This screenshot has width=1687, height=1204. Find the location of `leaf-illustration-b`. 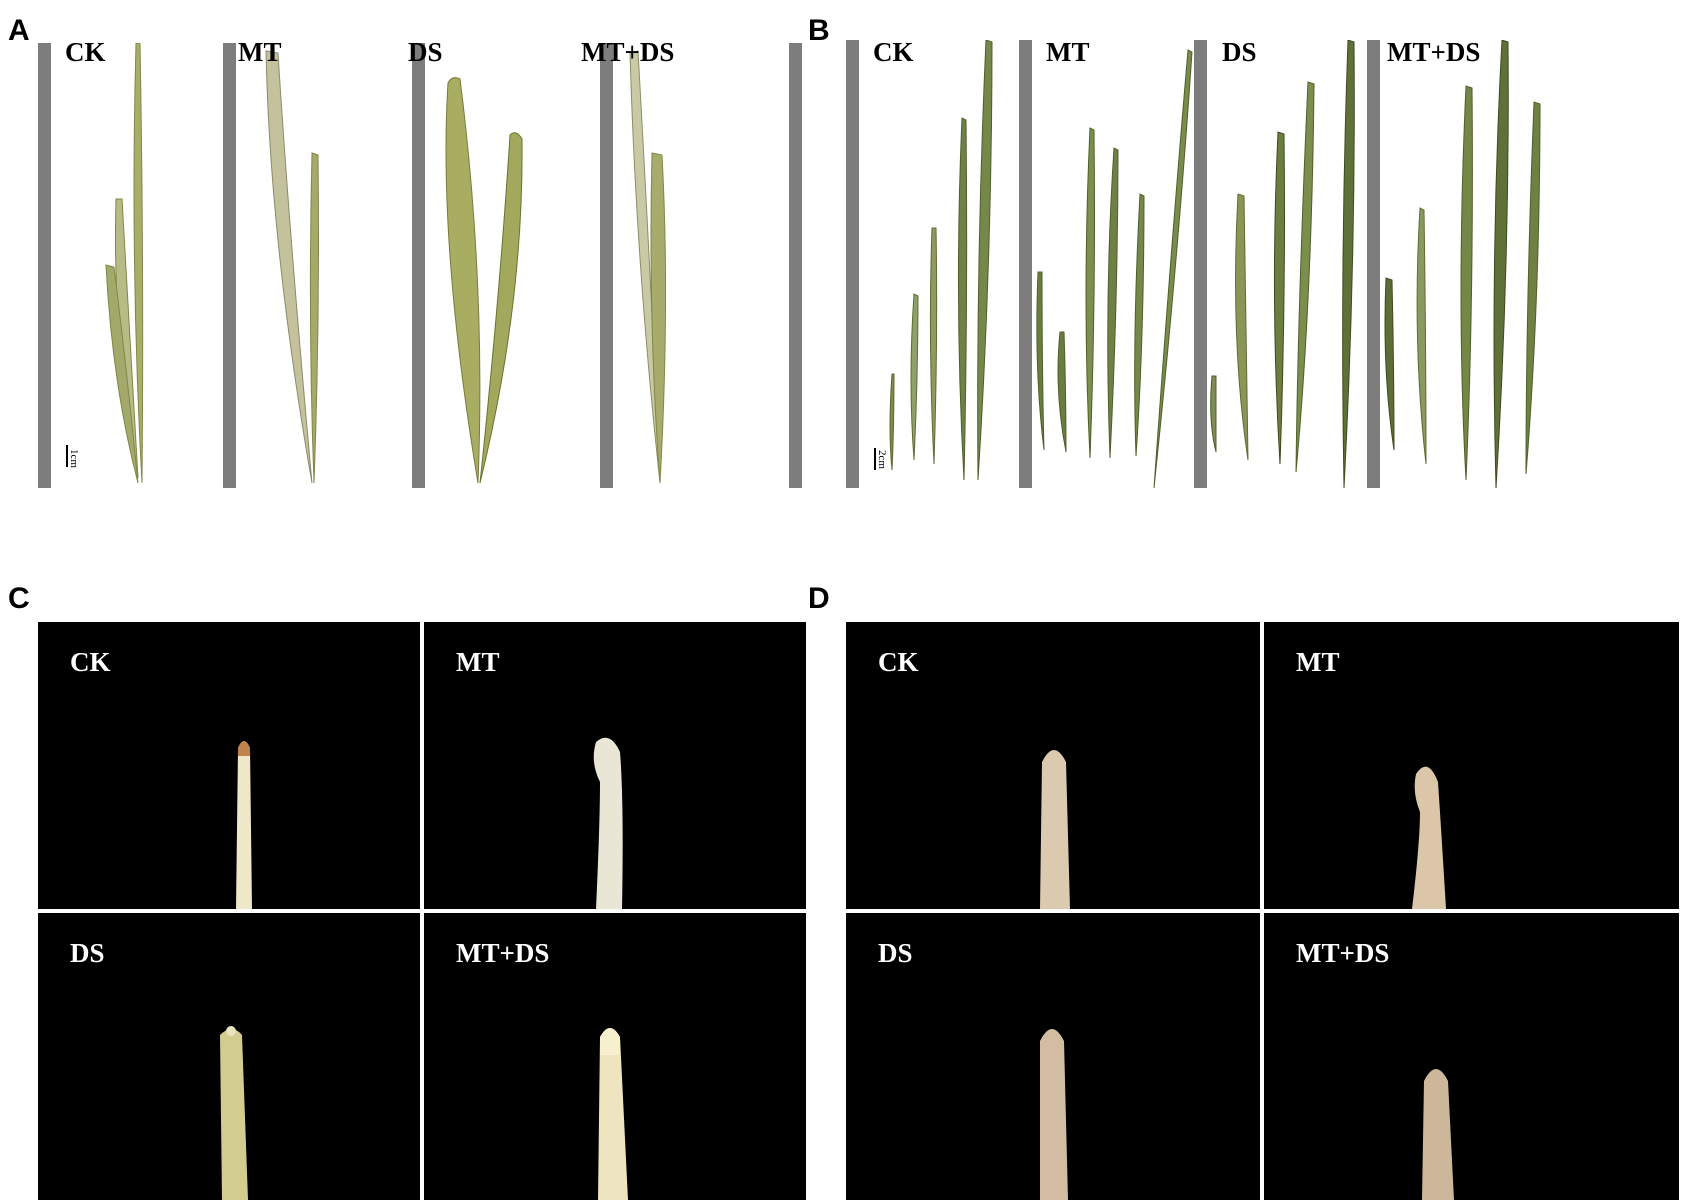

leaf-illustration-b is located at coordinates (1215, 264).